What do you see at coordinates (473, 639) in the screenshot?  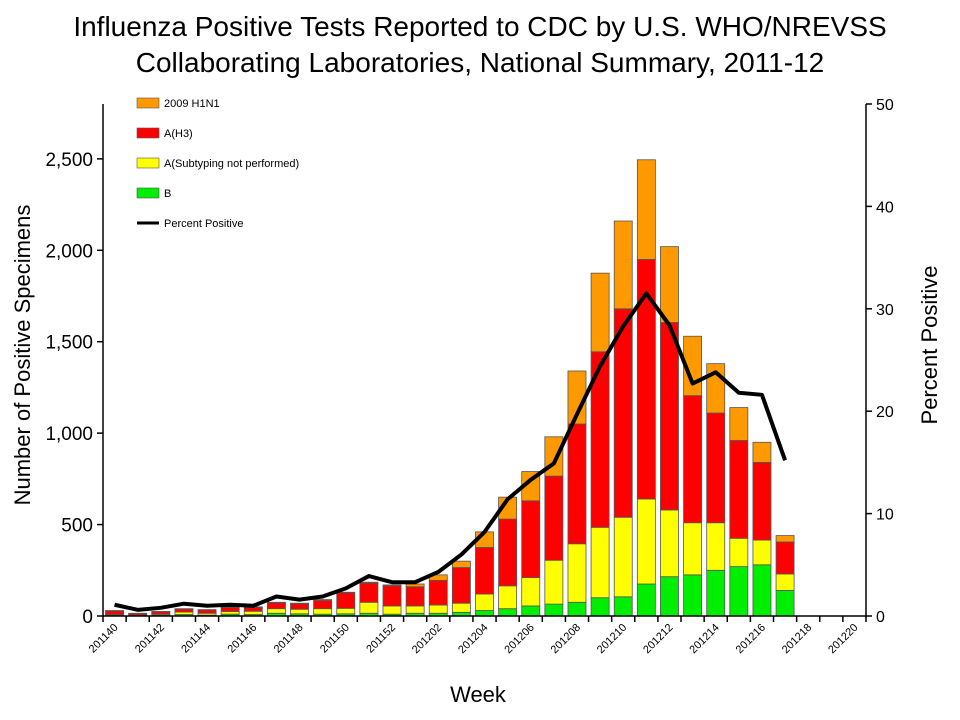 I see `x-tick-label: 201204` at bounding box center [473, 639].